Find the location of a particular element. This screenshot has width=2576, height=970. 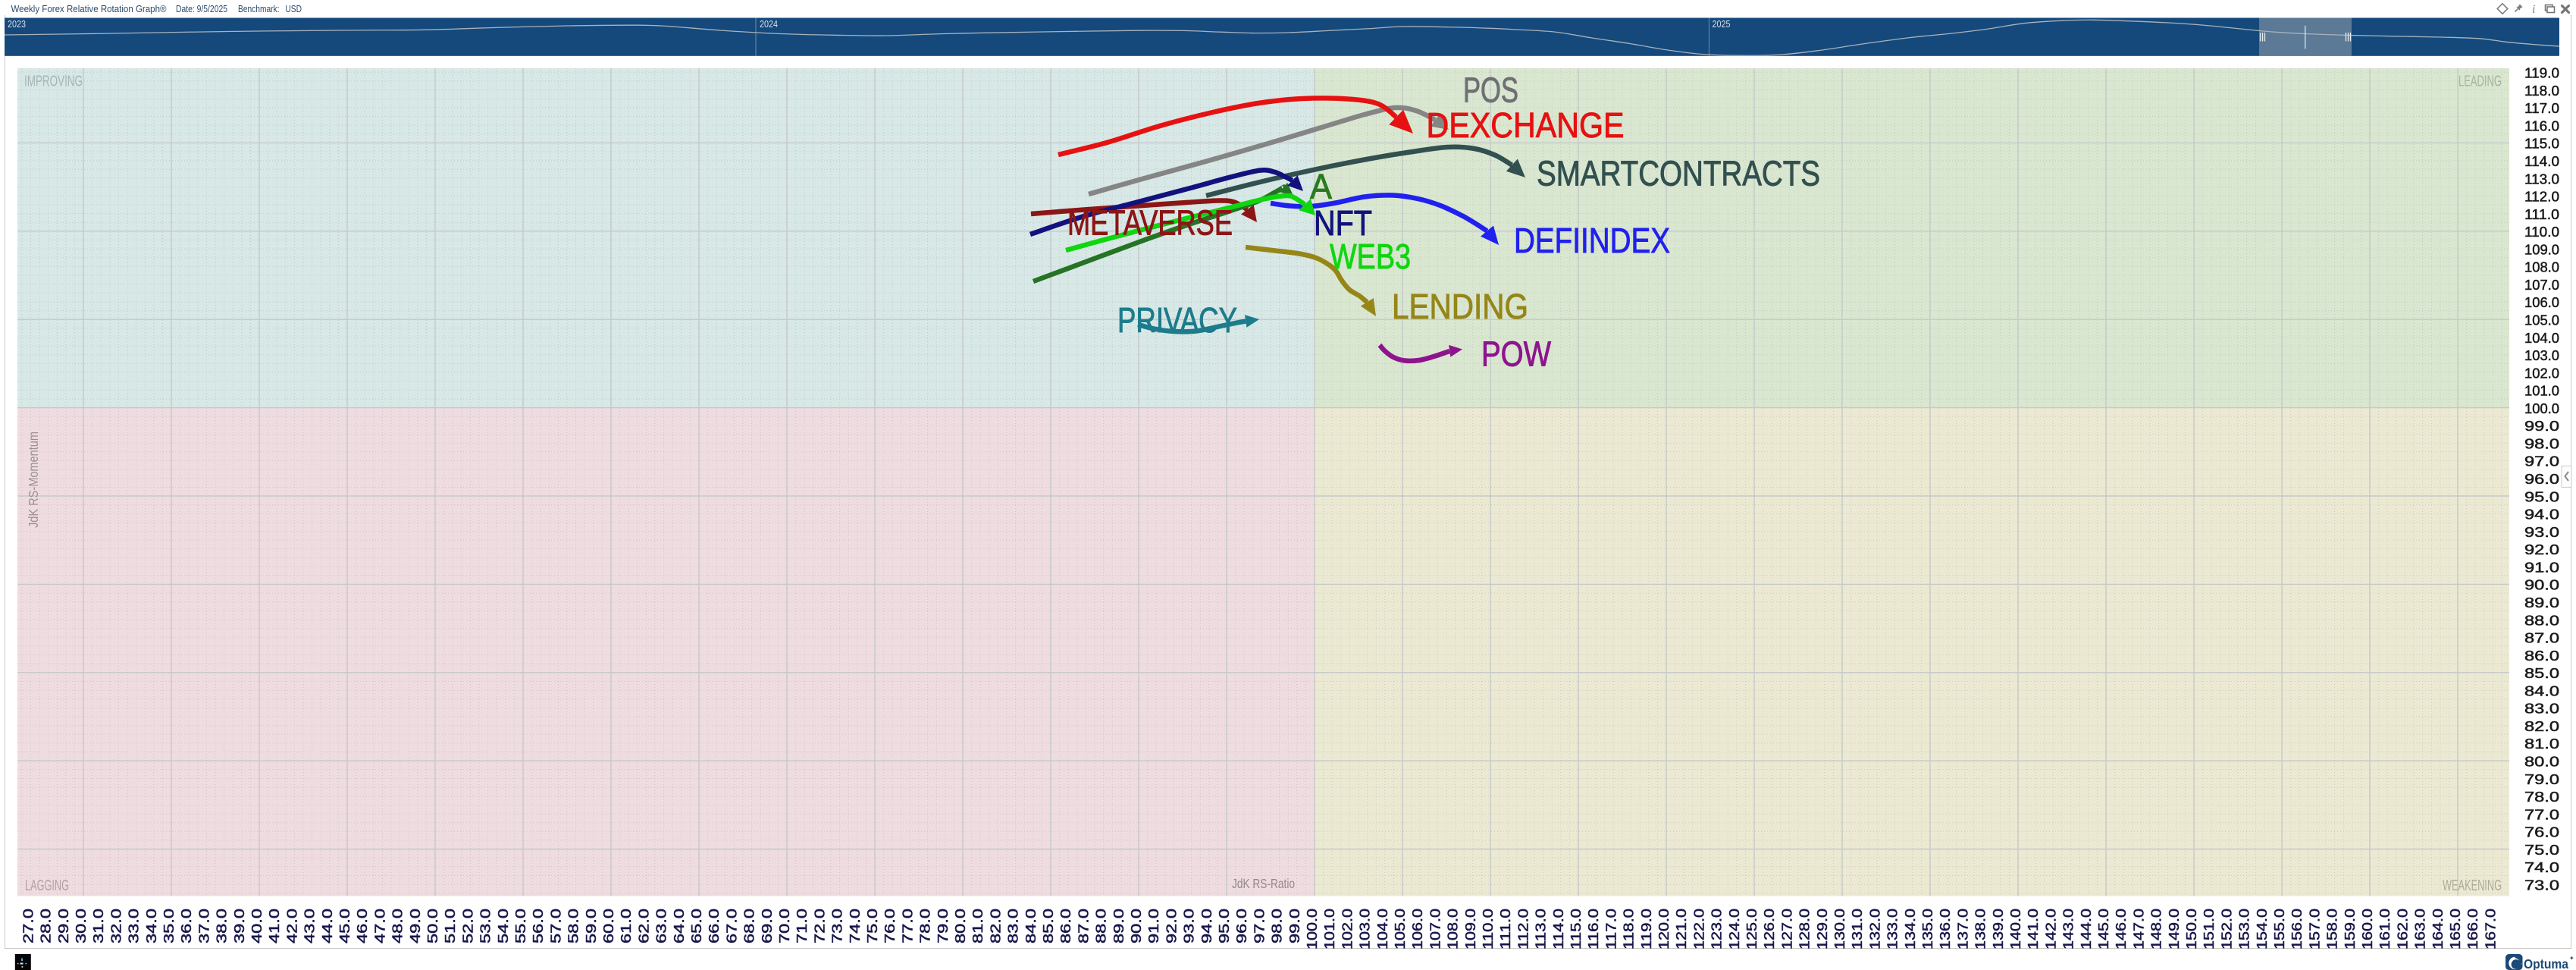

svg-text: 164.0 is located at coordinates (2438, 929).